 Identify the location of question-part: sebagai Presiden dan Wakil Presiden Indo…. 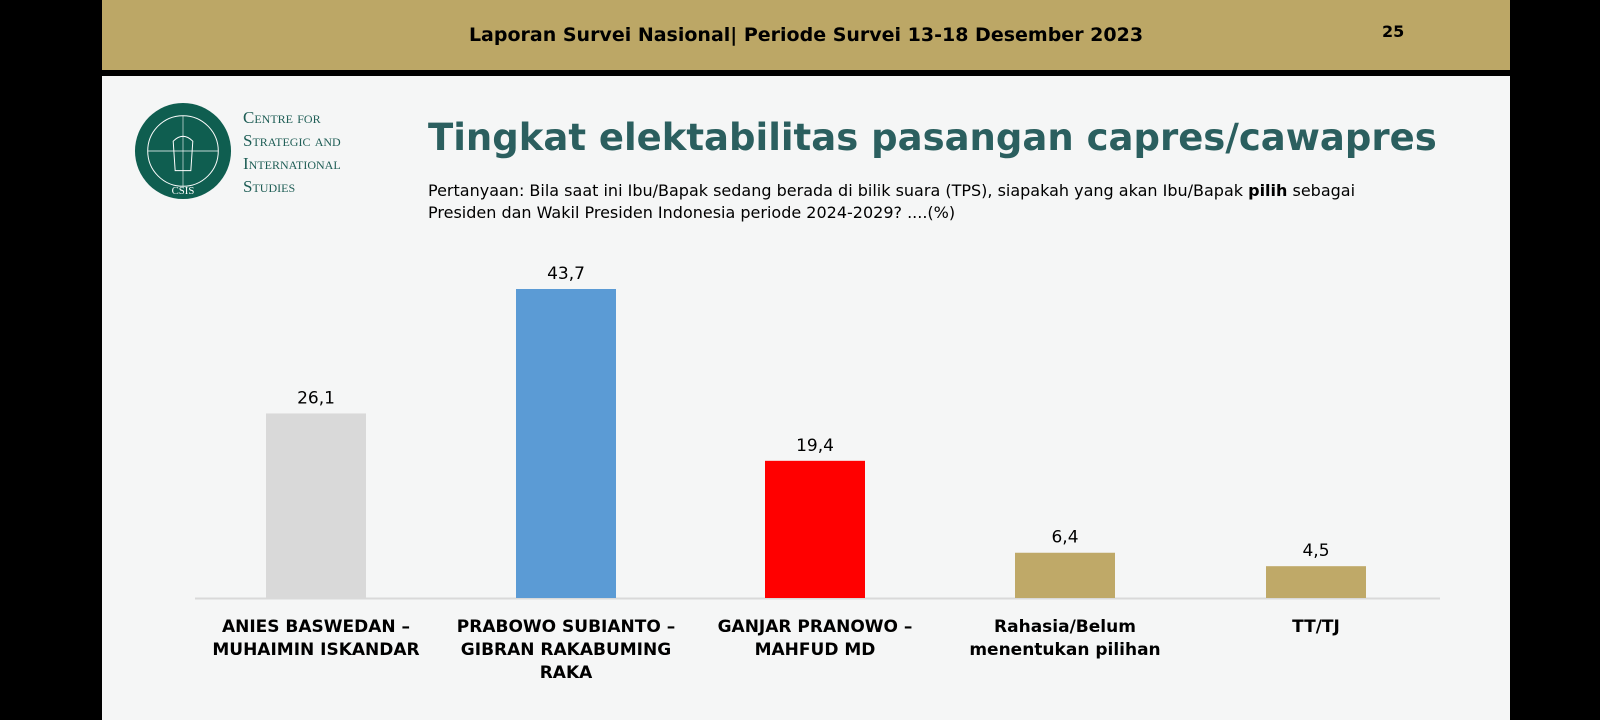
(892, 201).